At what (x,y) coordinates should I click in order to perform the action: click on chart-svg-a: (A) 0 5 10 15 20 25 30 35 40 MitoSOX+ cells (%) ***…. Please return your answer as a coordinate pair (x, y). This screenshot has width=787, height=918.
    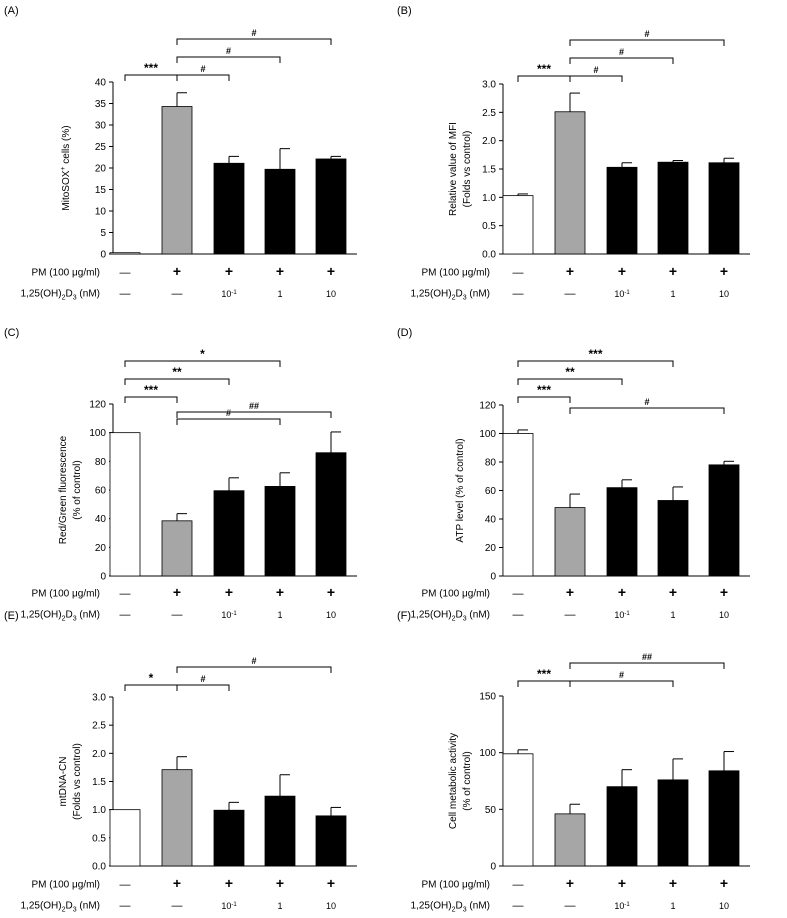
    Looking at the image, I should click on (180, 153).